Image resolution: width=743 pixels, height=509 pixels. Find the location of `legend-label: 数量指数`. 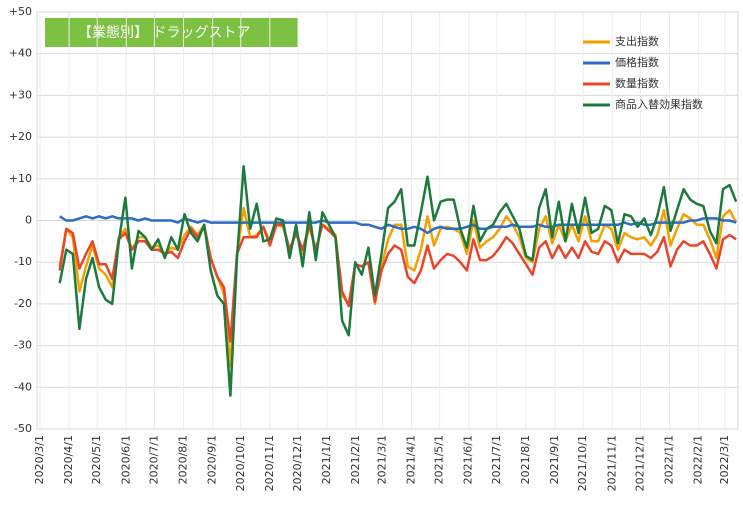

legend-label: 数量指数 is located at coordinates (637, 83).